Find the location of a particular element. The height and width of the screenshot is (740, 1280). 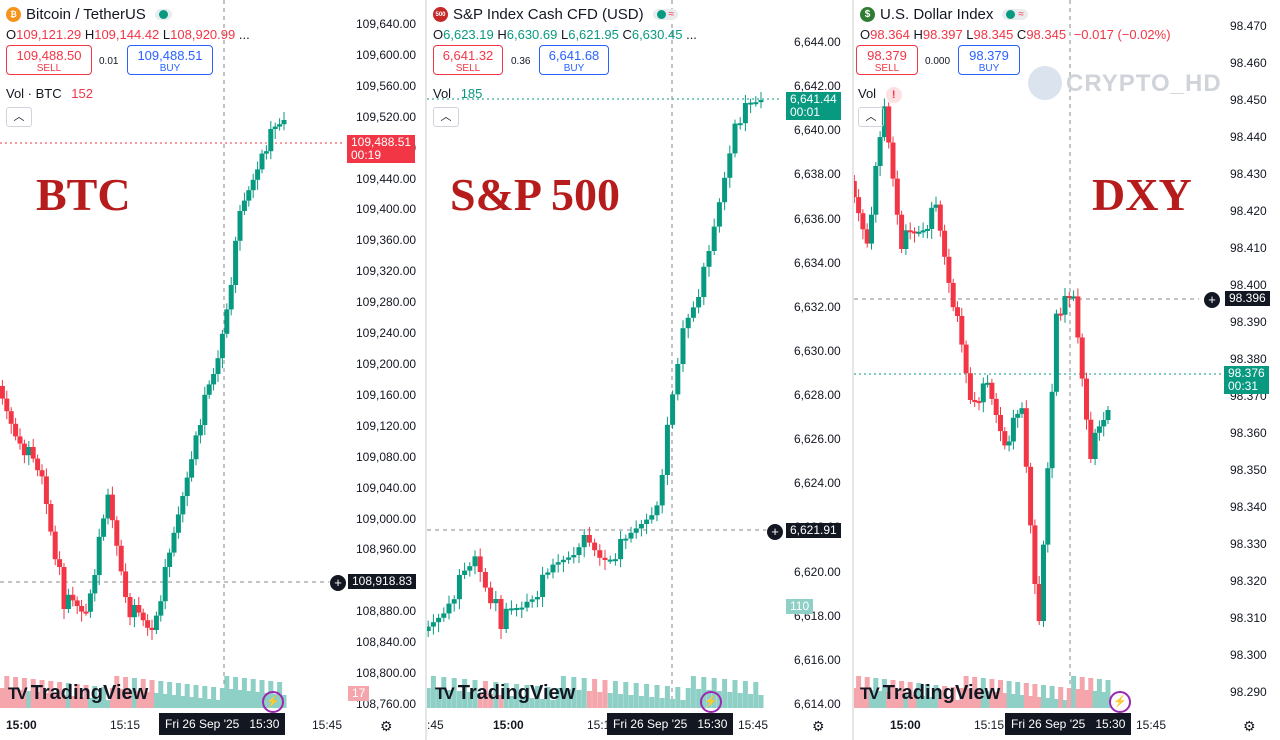

btc-sell-button: 109,488.50 SELL is located at coordinates (49, 60).